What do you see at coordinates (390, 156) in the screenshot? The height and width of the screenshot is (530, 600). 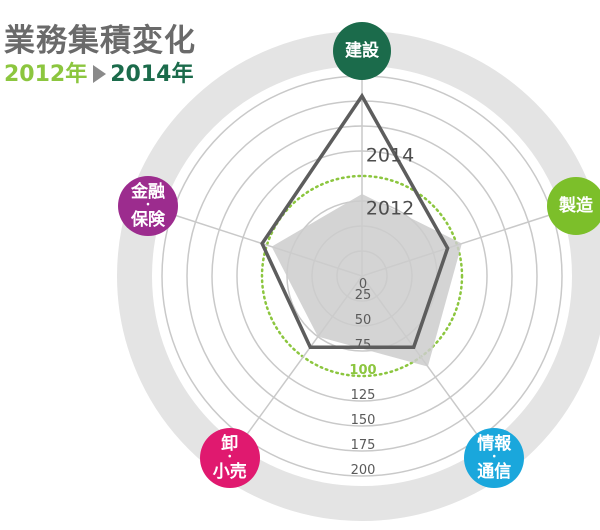 I see `series-label: 2014` at bounding box center [390, 156].